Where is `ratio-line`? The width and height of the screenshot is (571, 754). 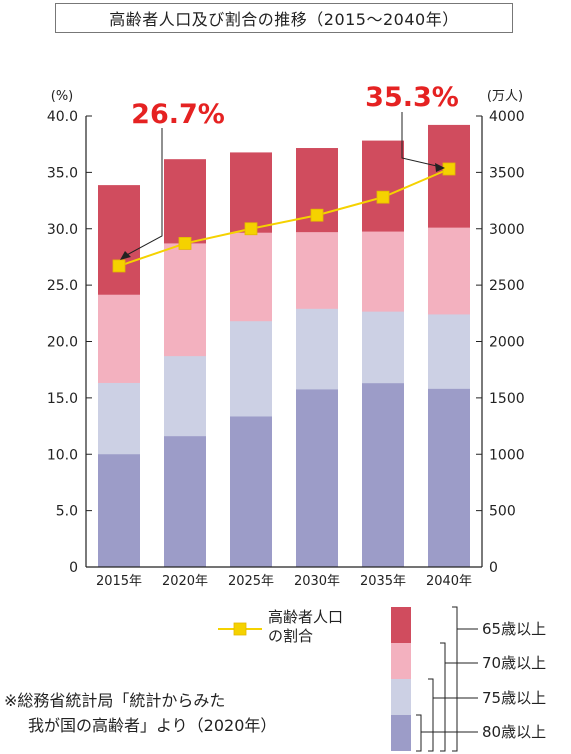 ratio-line is located at coordinates (284, 217).